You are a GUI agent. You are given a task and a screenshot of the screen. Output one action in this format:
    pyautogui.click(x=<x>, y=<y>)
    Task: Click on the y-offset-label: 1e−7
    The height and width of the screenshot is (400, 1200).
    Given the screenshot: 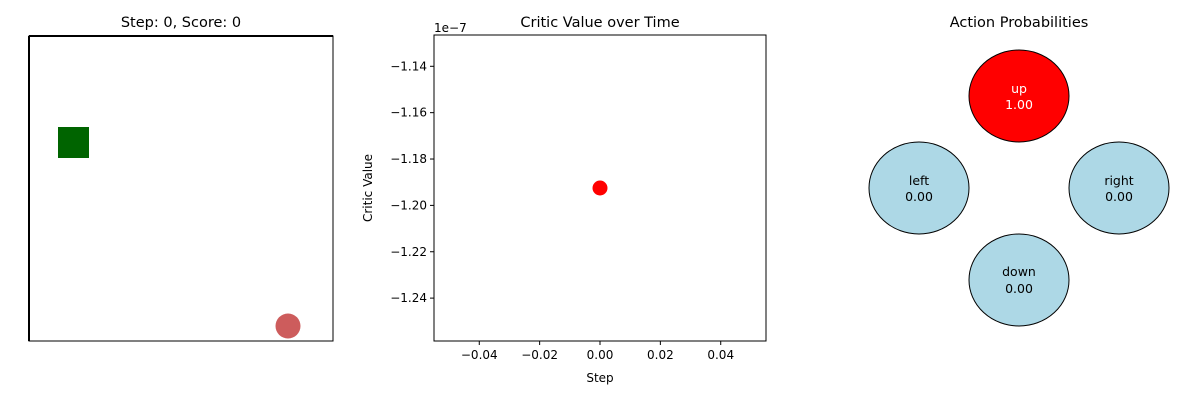 What is the action you would take?
    pyautogui.click(x=450, y=28)
    